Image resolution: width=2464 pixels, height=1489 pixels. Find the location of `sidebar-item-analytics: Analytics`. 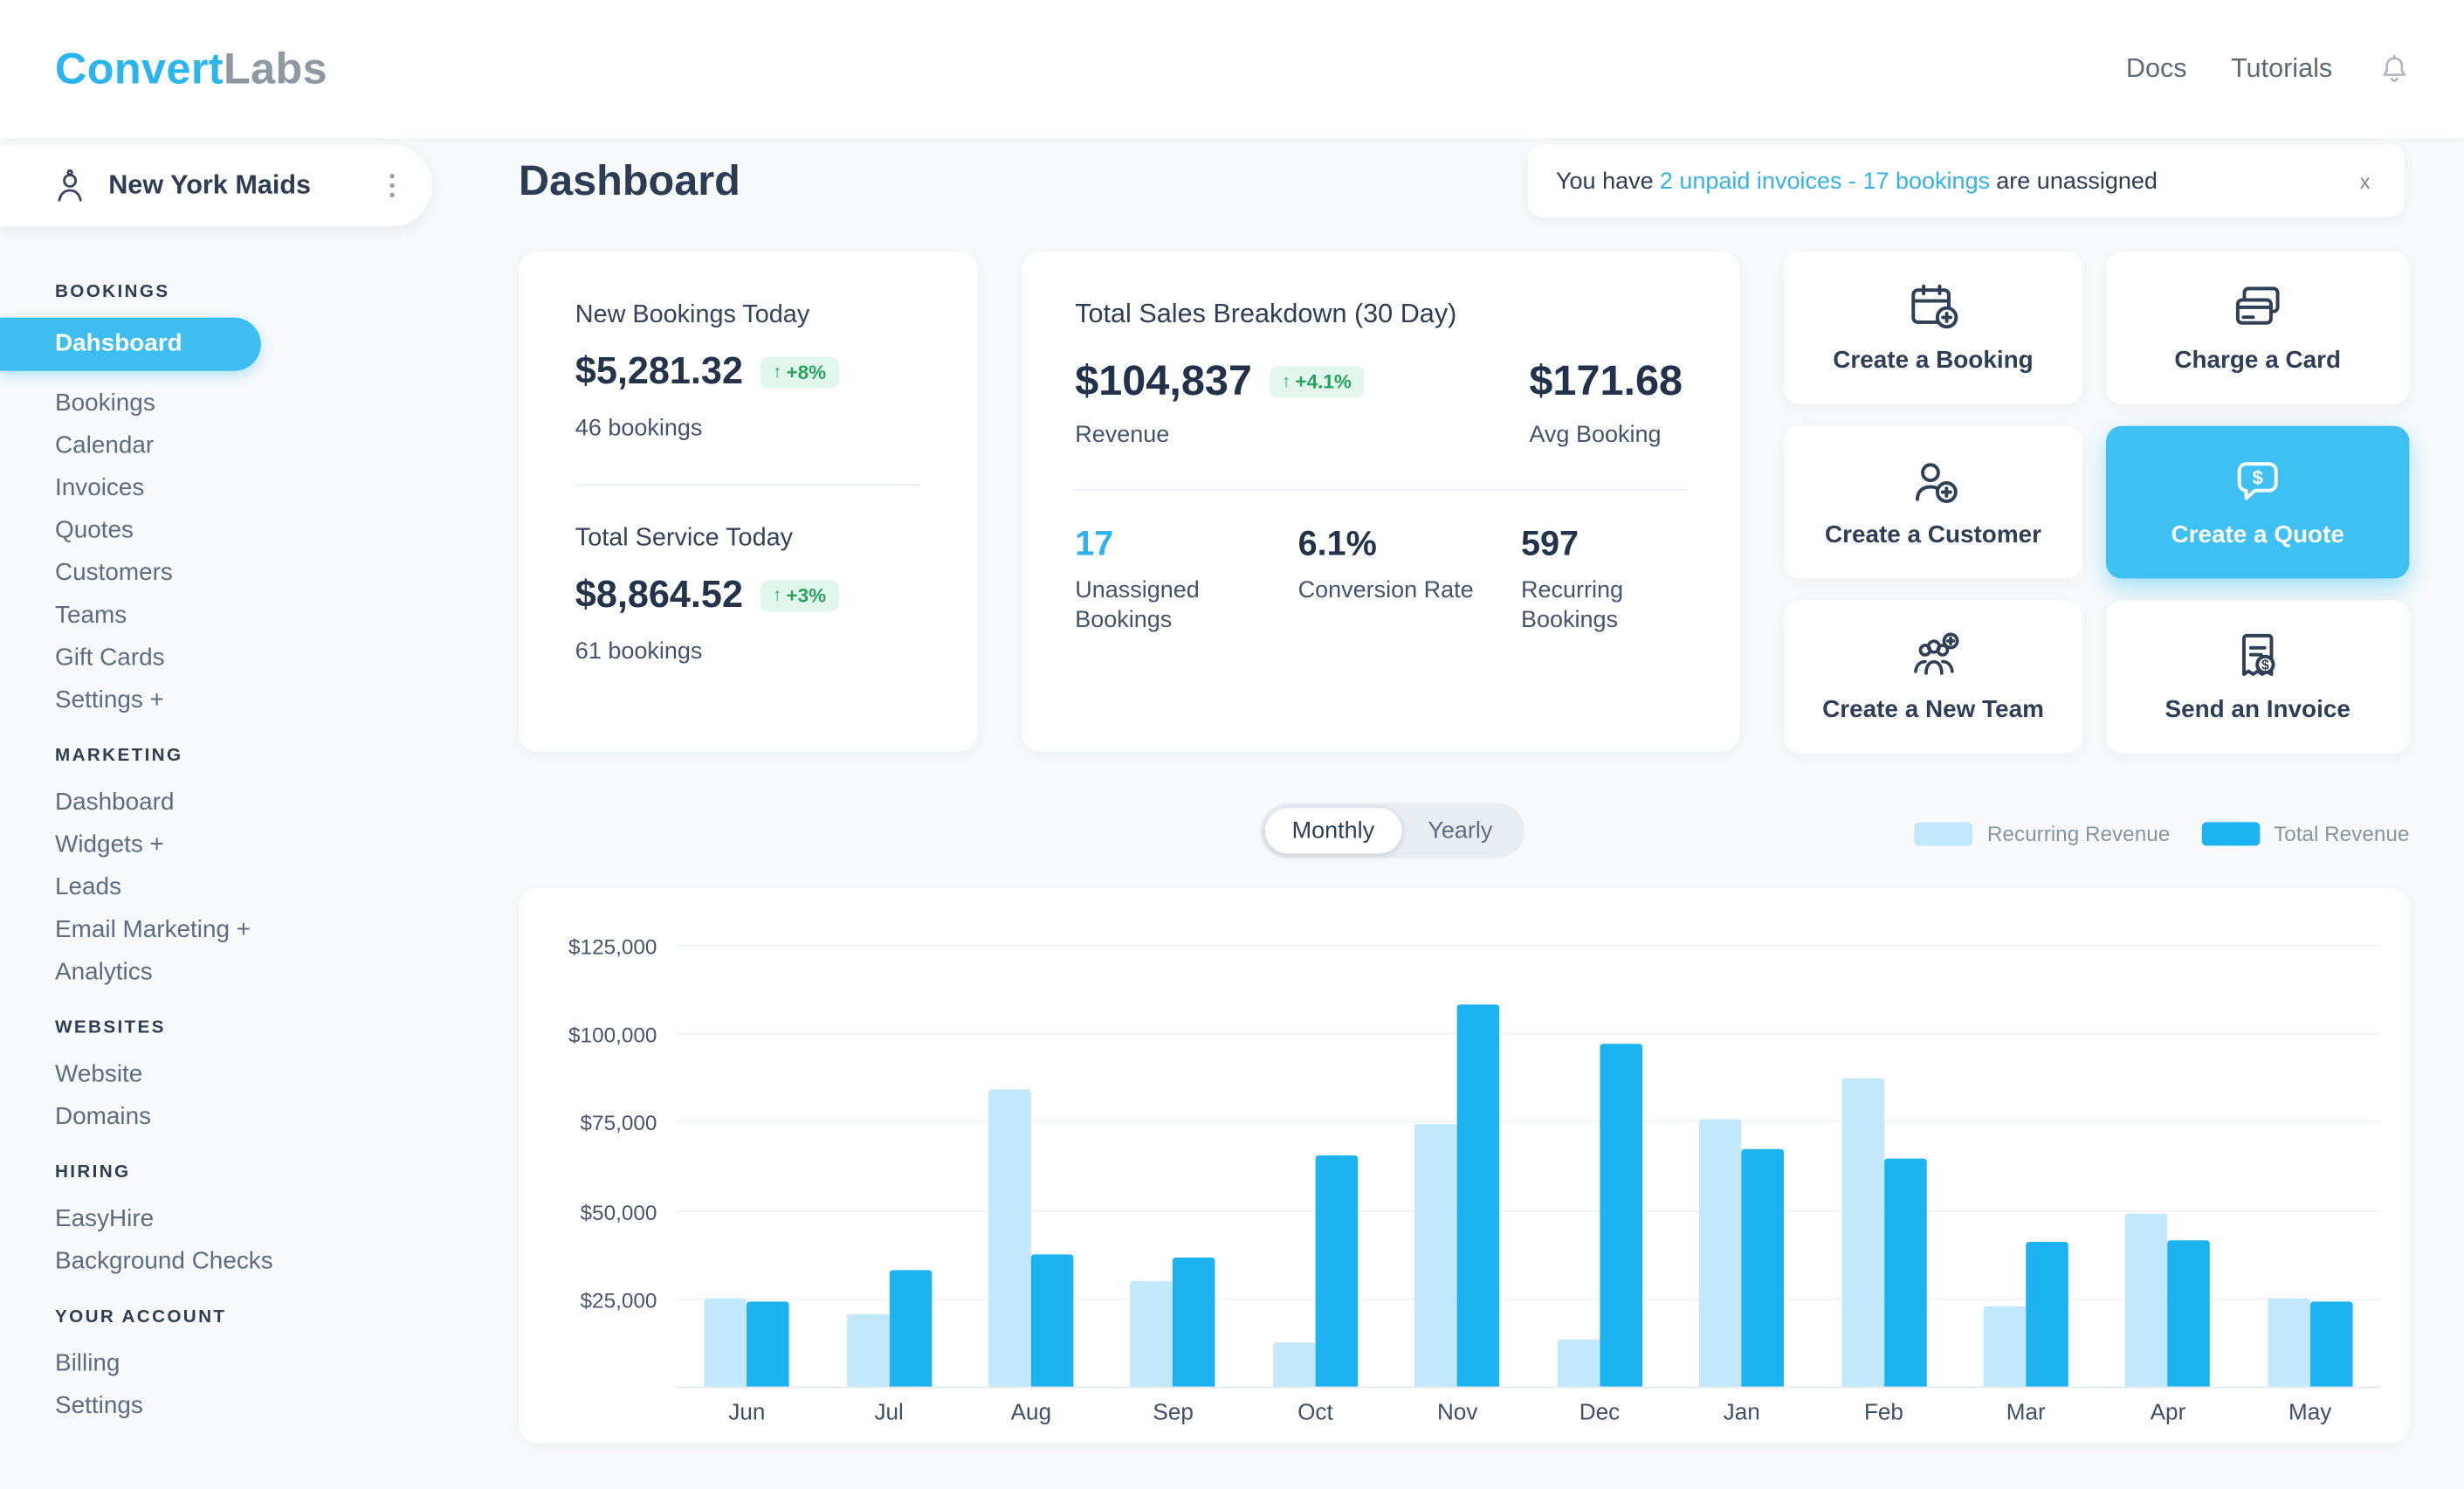

sidebar-item-analytics: Analytics is located at coordinates (104, 972).